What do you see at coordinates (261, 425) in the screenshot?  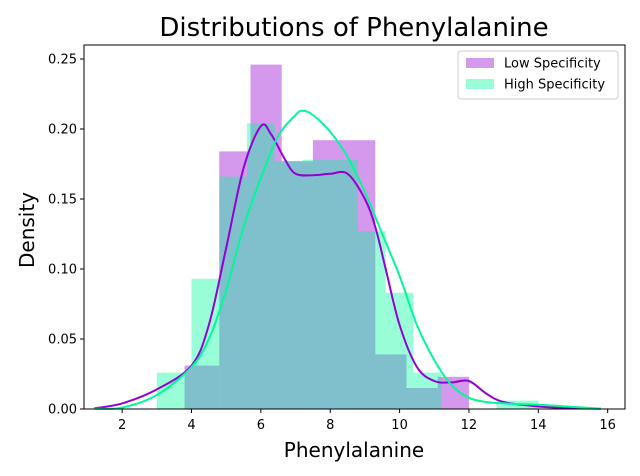 I see `x-tick-label: 6` at bounding box center [261, 425].